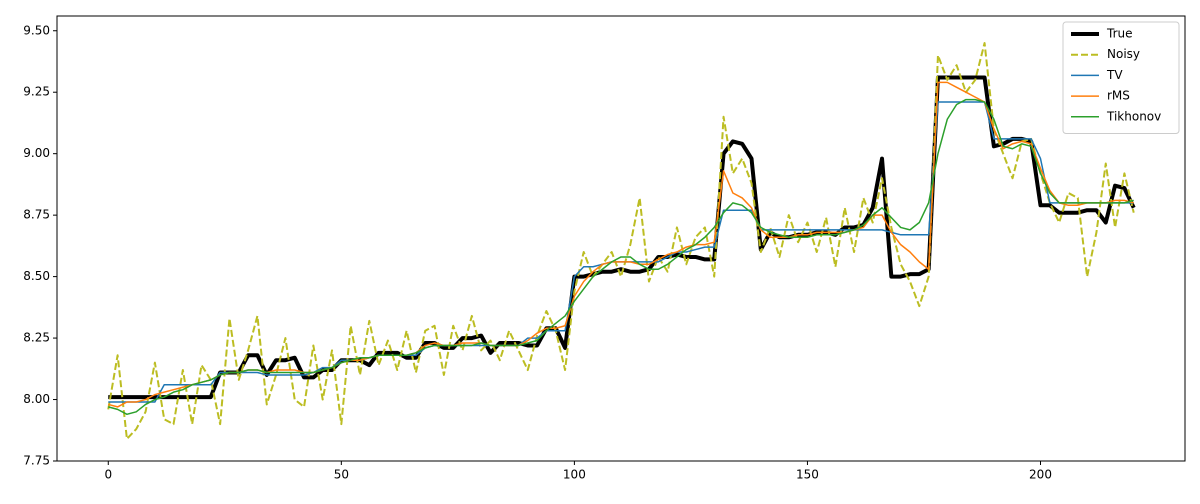 The image size is (1200, 504). Describe the element at coordinates (1040, 475) in the screenshot. I see `x-tick-label: 200` at that location.